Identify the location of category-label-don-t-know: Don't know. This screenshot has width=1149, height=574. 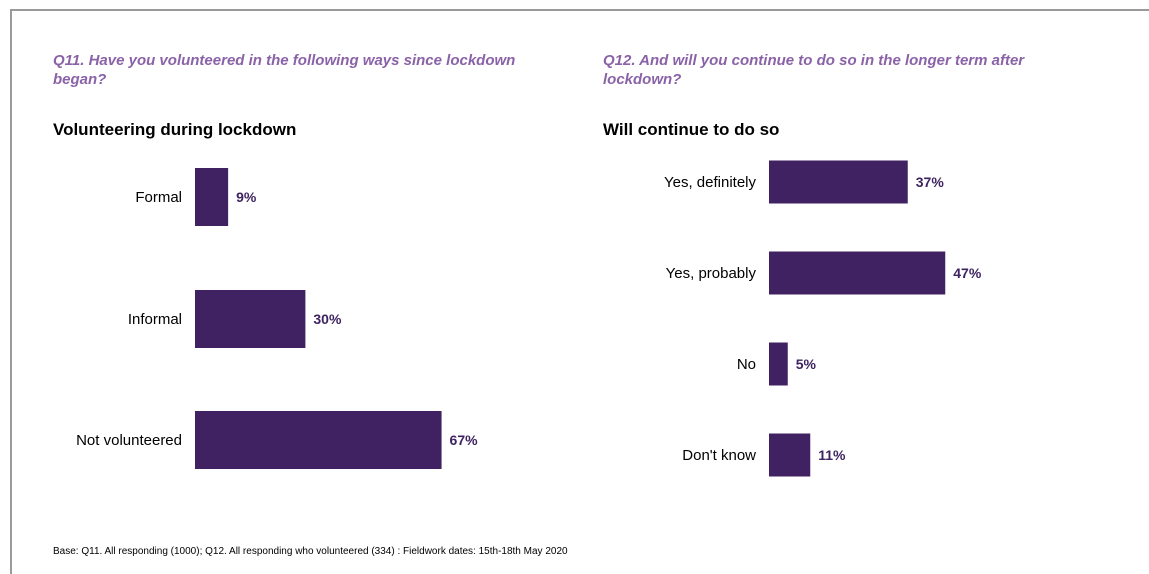
(719, 455).